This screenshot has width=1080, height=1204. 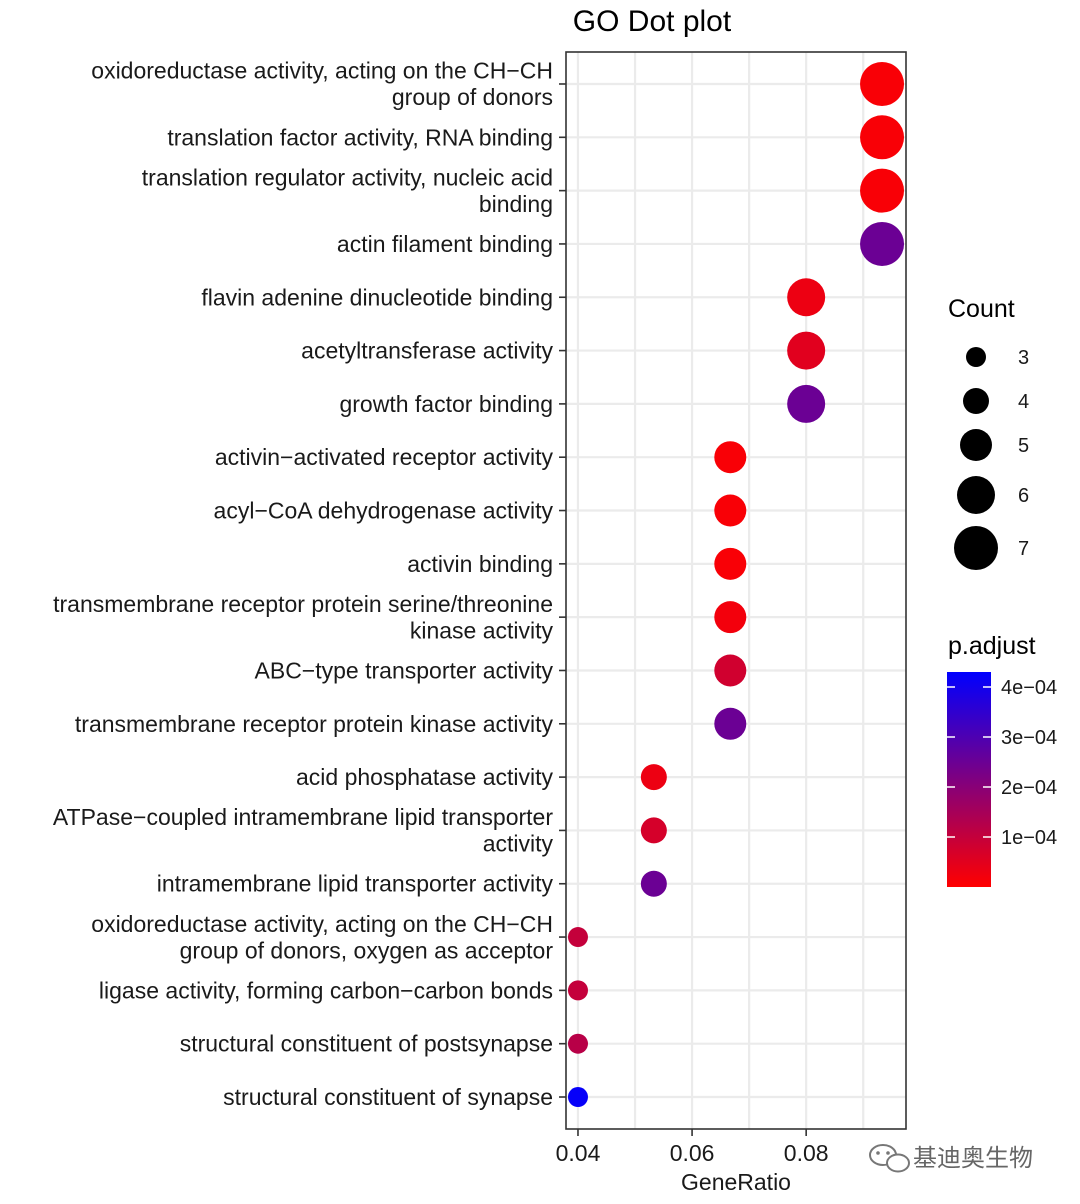 I want to click on y-tick-label: acyl−CoA dehydrogenase activity, so click(x=384, y=511).